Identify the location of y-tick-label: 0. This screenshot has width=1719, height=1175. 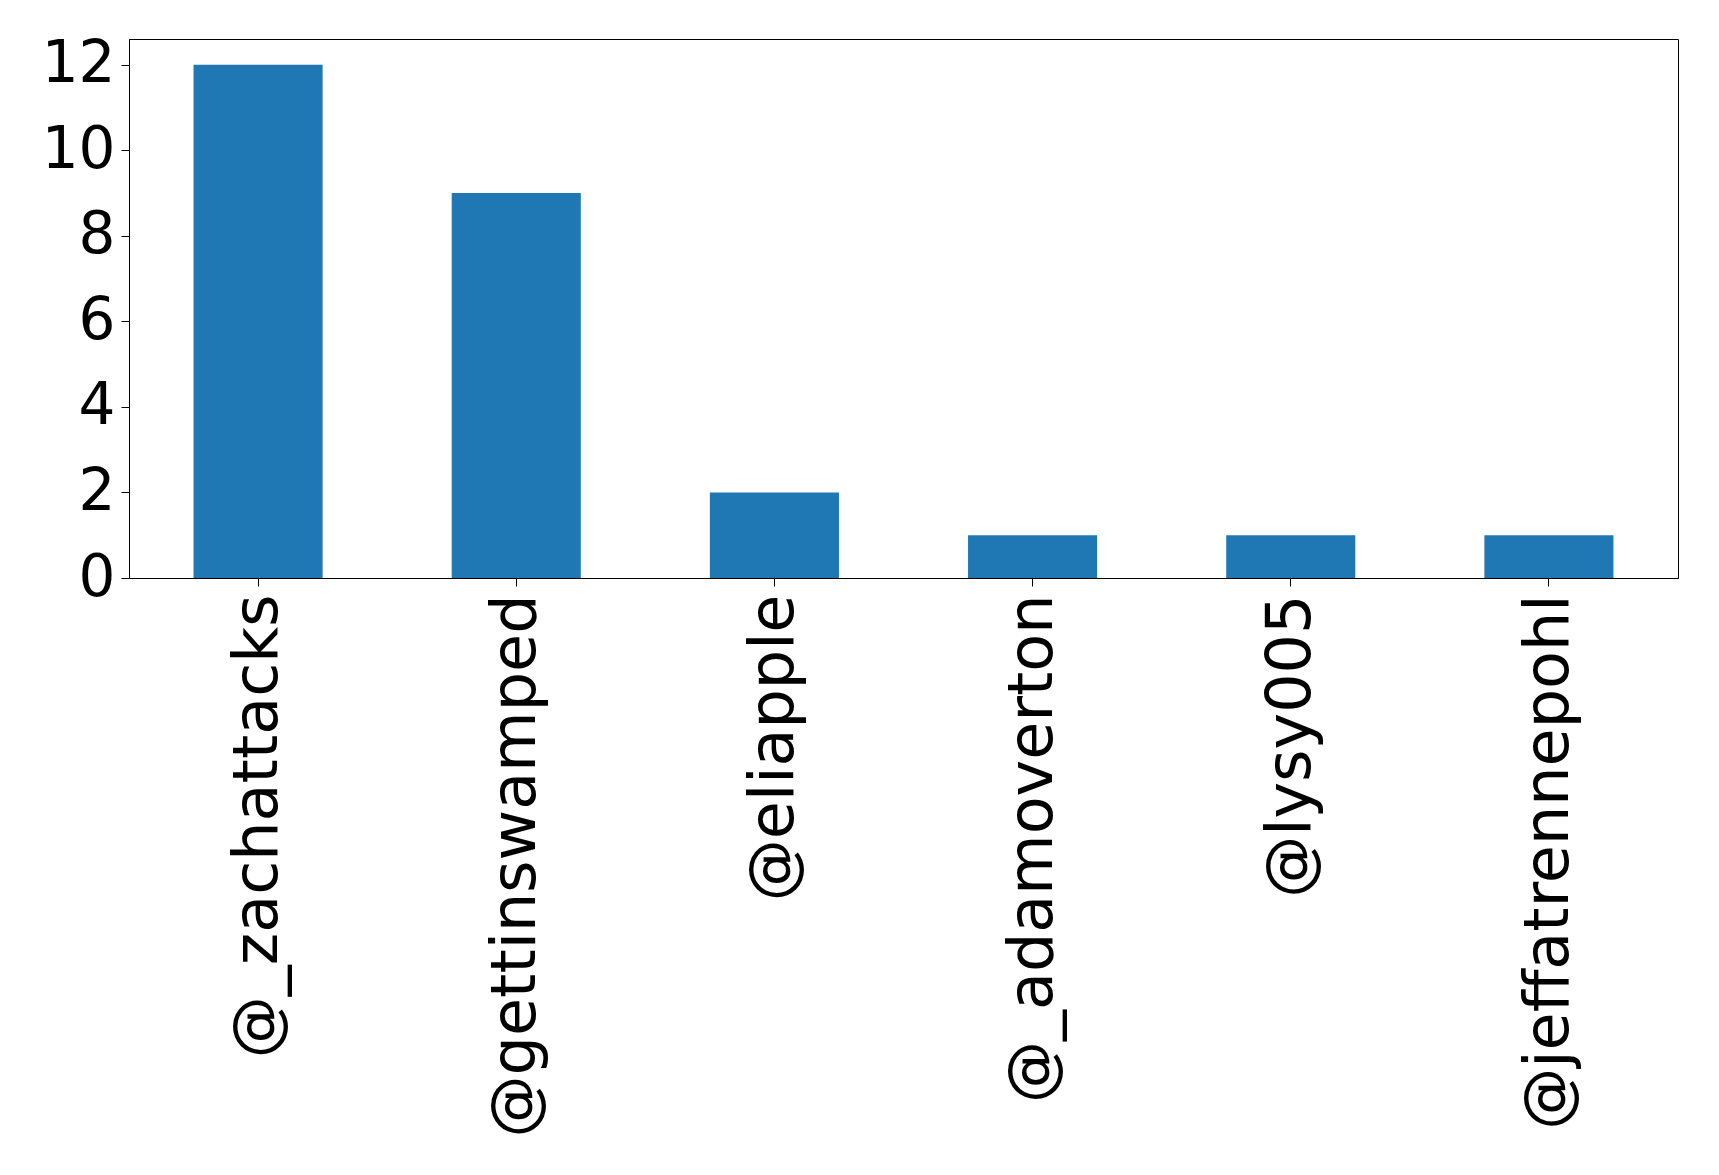
(97, 575).